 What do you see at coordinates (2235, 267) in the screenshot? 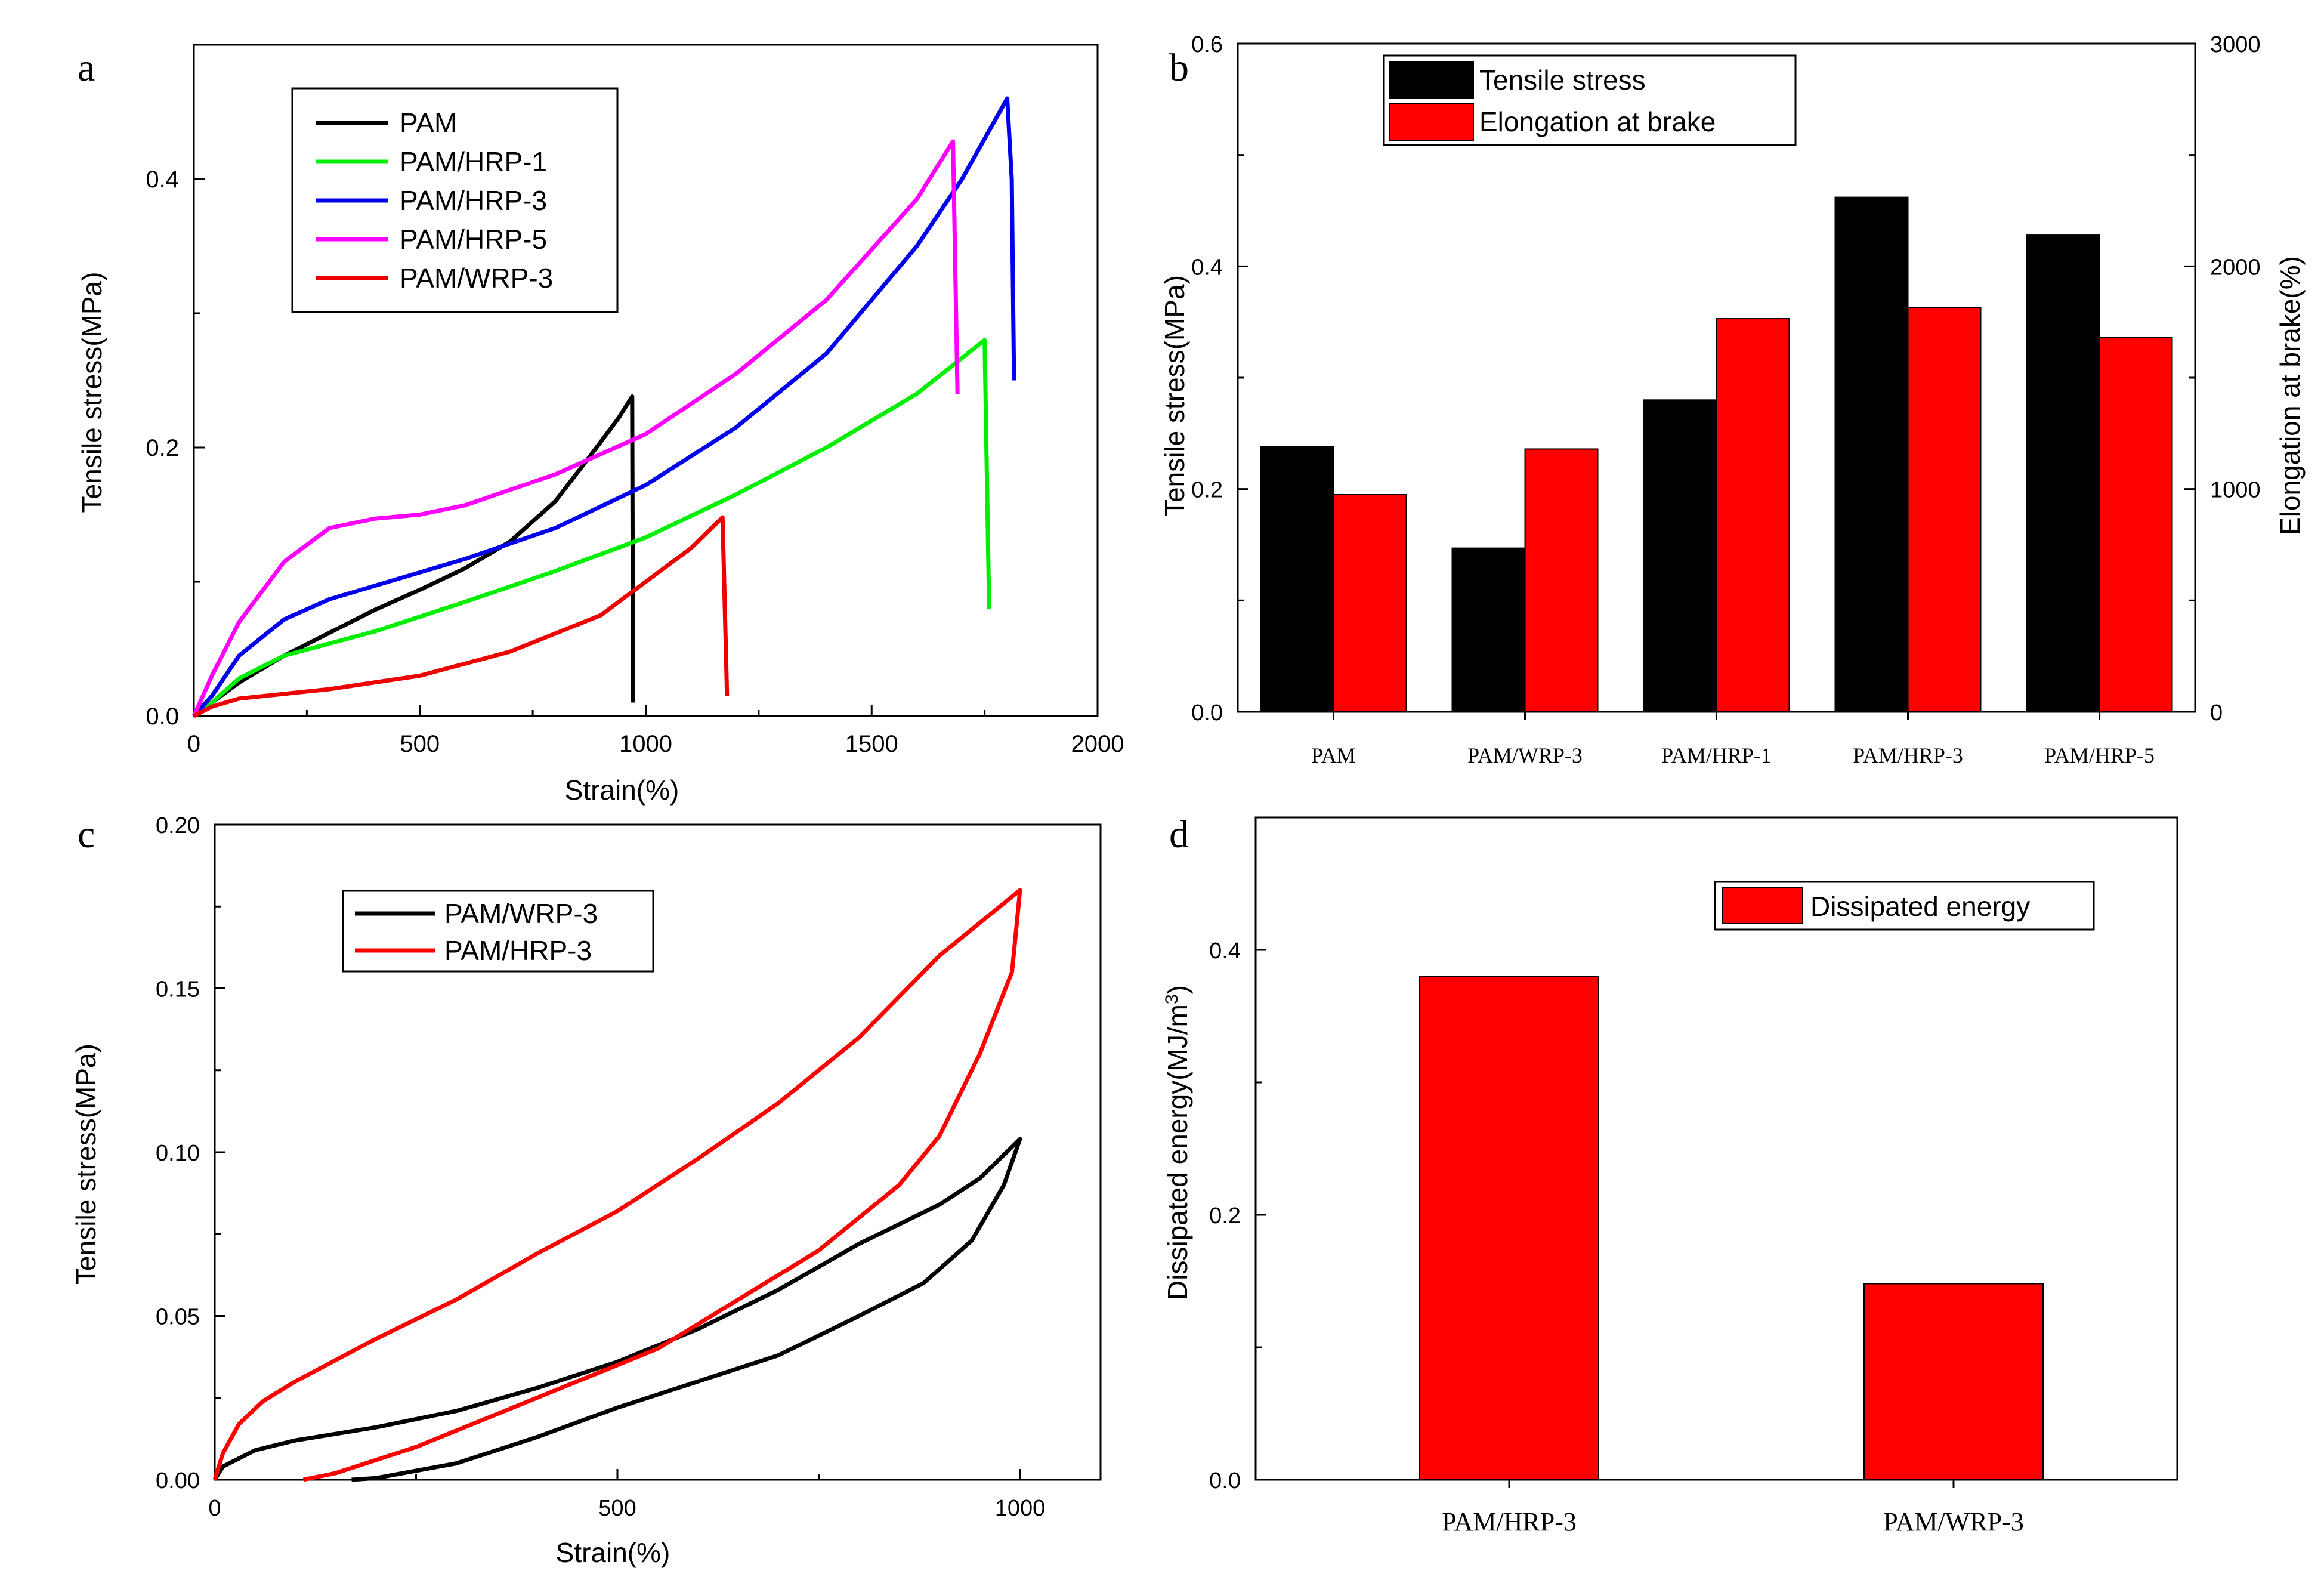
I see `b-y2tick-label: 2000` at bounding box center [2235, 267].